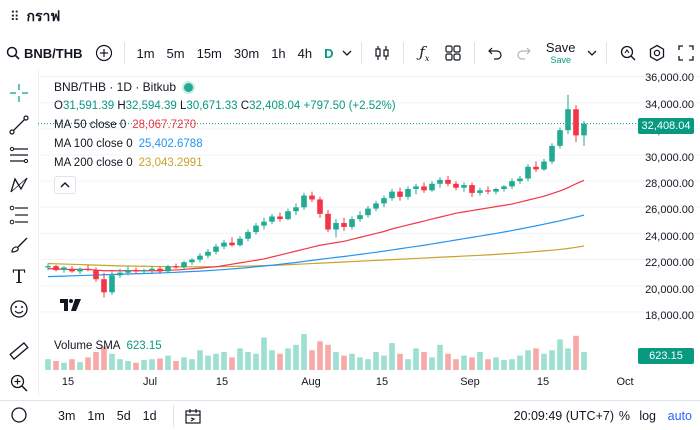 Image resolution: width=700 pixels, height=430 pixels. What do you see at coordinates (329, 53) in the screenshot?
I see `interval-1d: D` at bounding box center [329, 53].